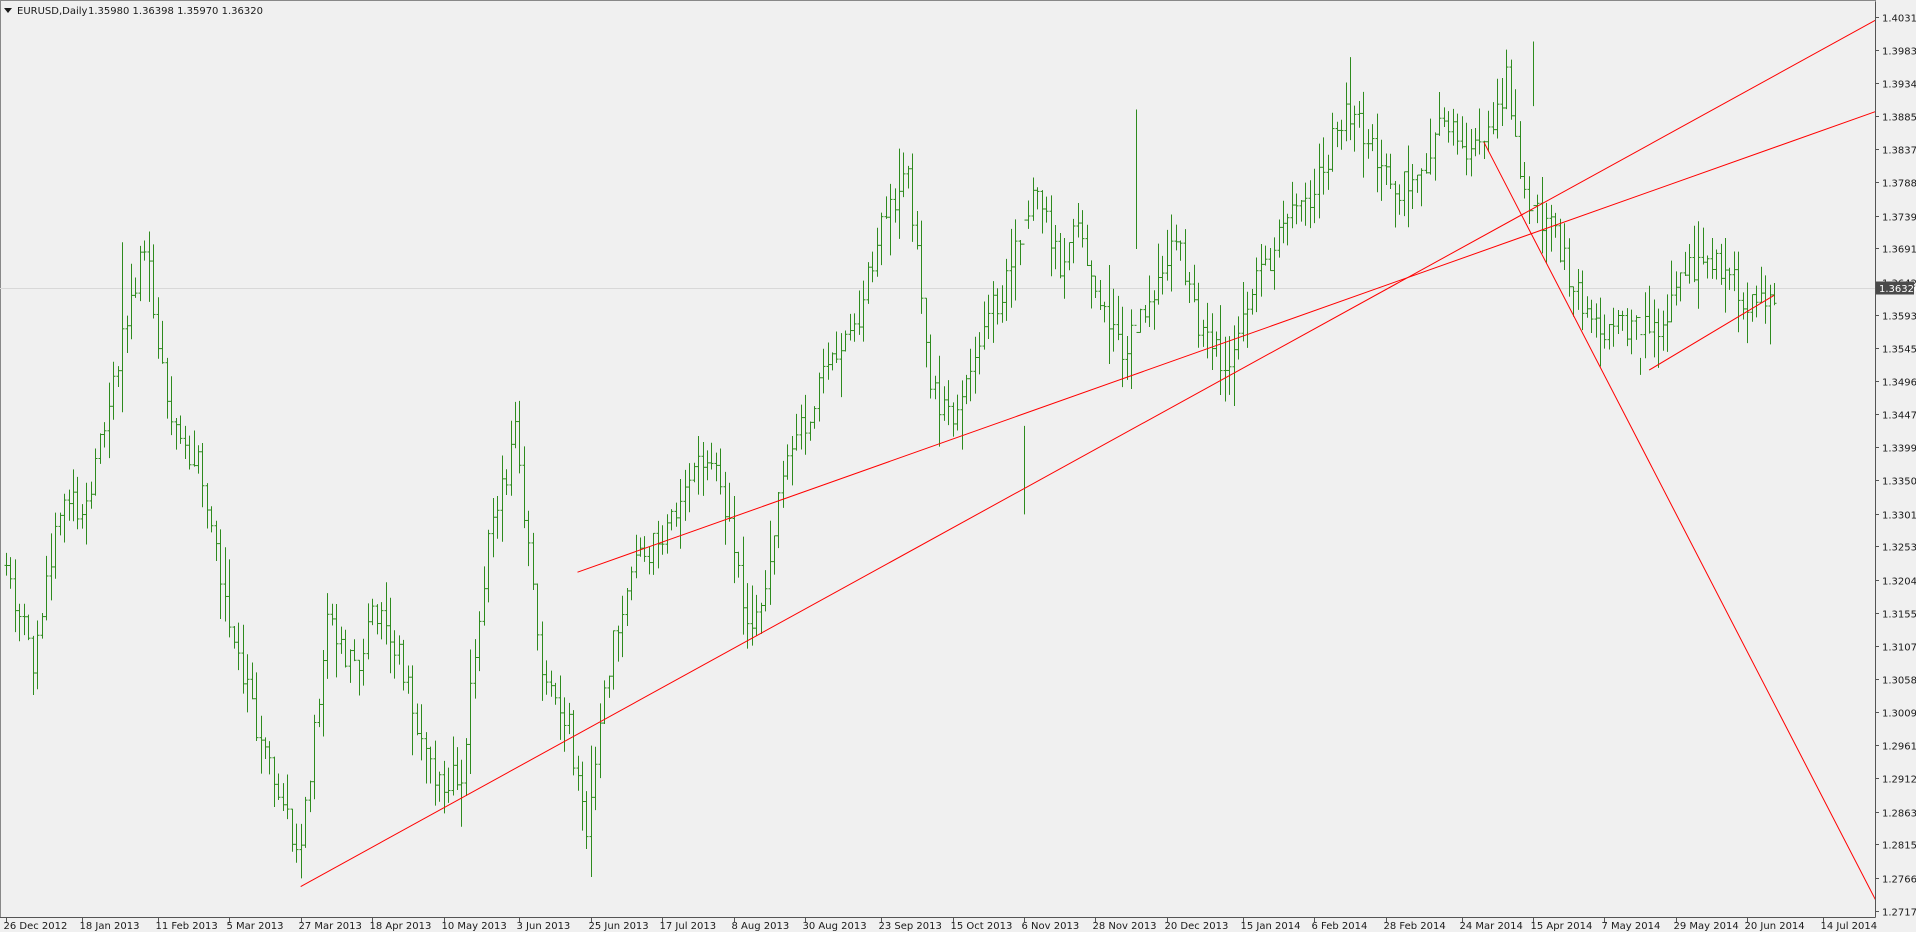 The width and height of the screenshot is (1916, 932). Describe the element at coordinates (1775, 926) in the screenshot. I see `time-tick-label: 20 Jun 2014` at that location.